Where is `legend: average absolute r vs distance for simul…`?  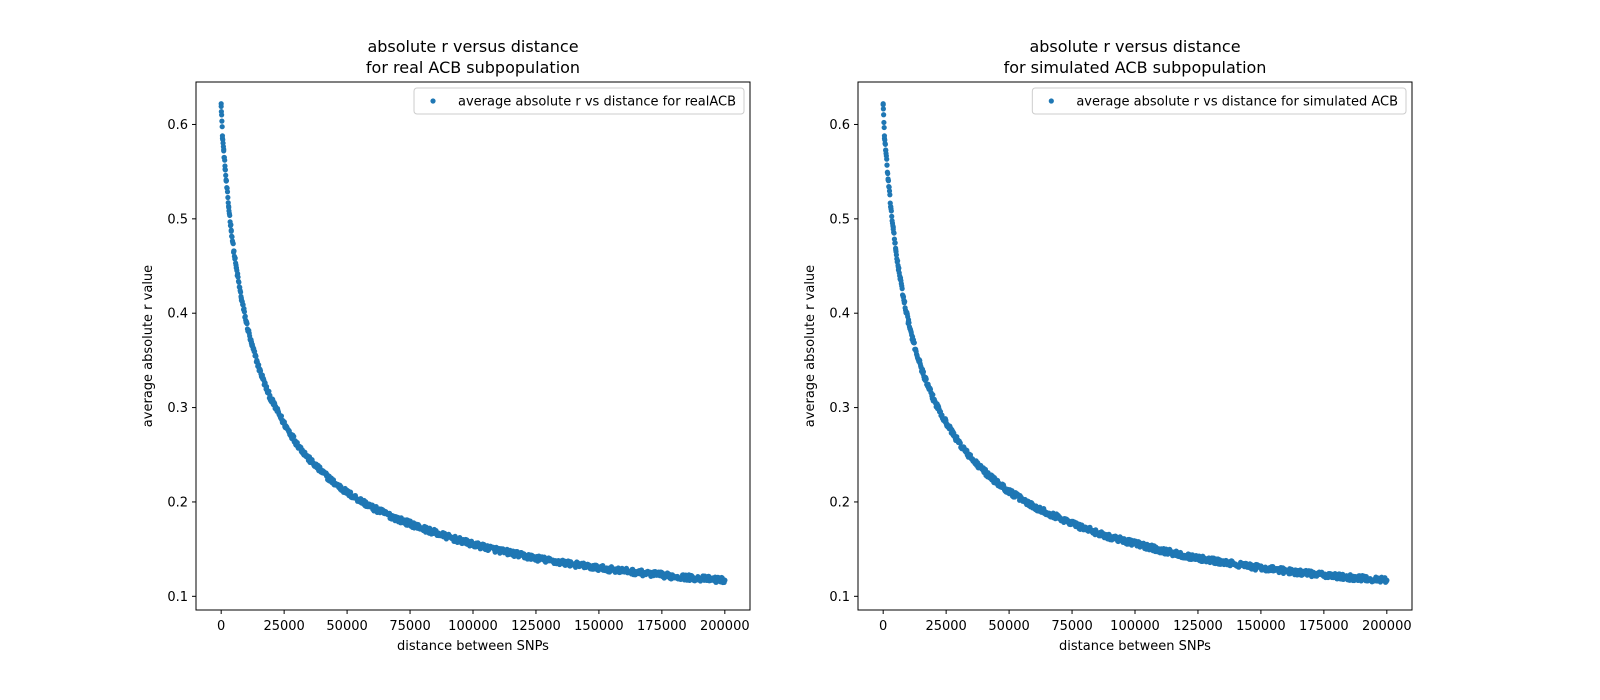
legend: average absolute r vs distance for simul… is located at coordinates (1219, 101).